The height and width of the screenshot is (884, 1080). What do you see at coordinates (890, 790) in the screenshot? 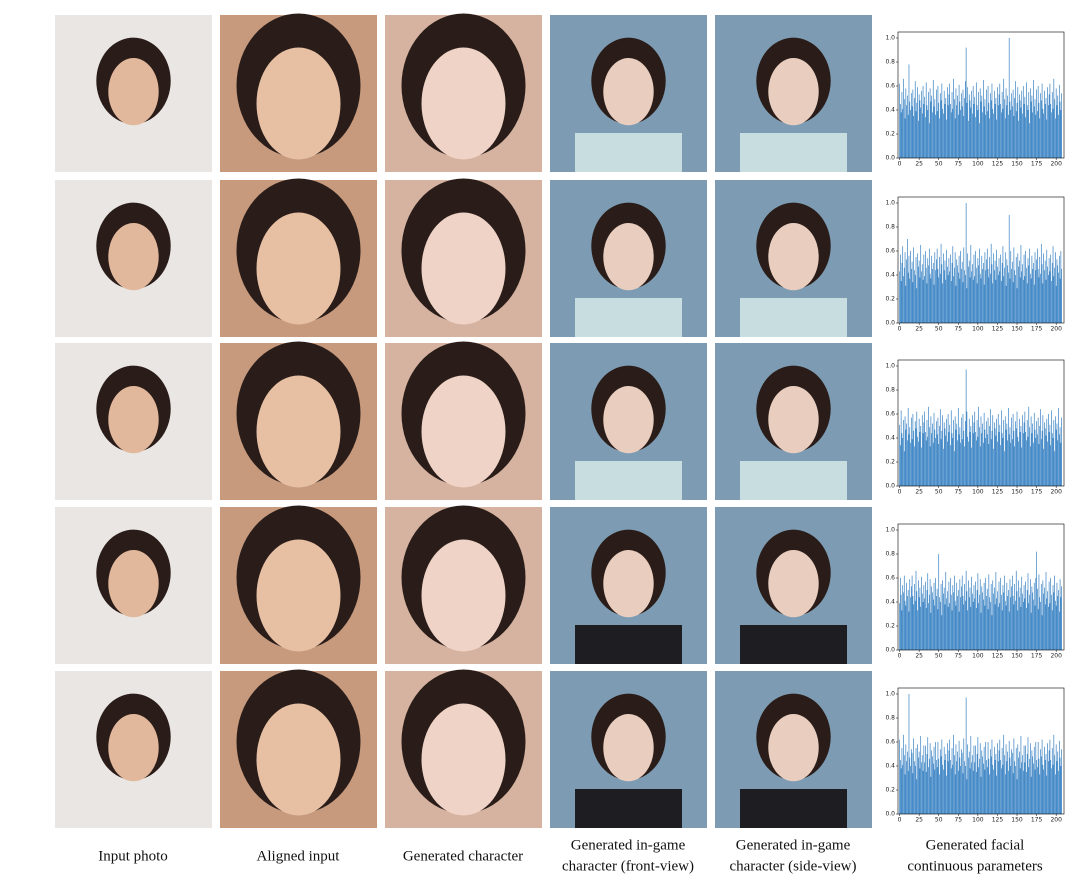
I see `y-tick-label: 0.2` at bounding box center [890, 790].